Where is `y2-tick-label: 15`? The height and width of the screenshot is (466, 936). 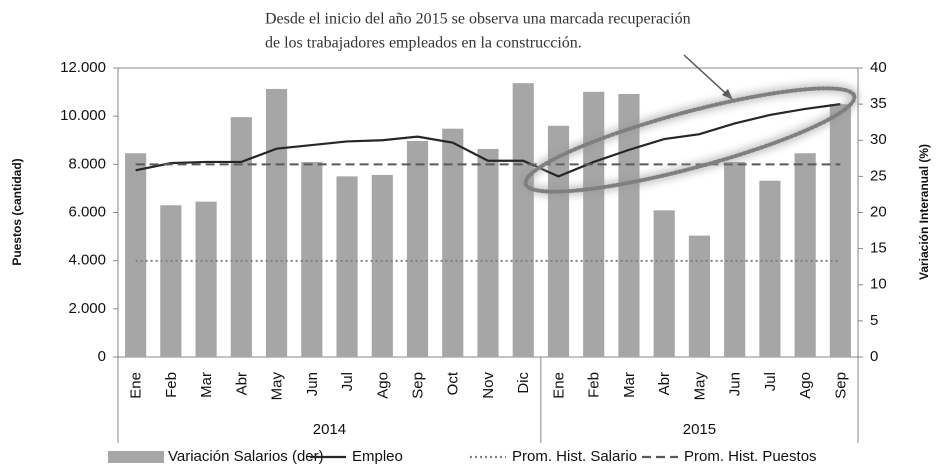
y2-tick-label: 15 is located at coordinates (878, 248).